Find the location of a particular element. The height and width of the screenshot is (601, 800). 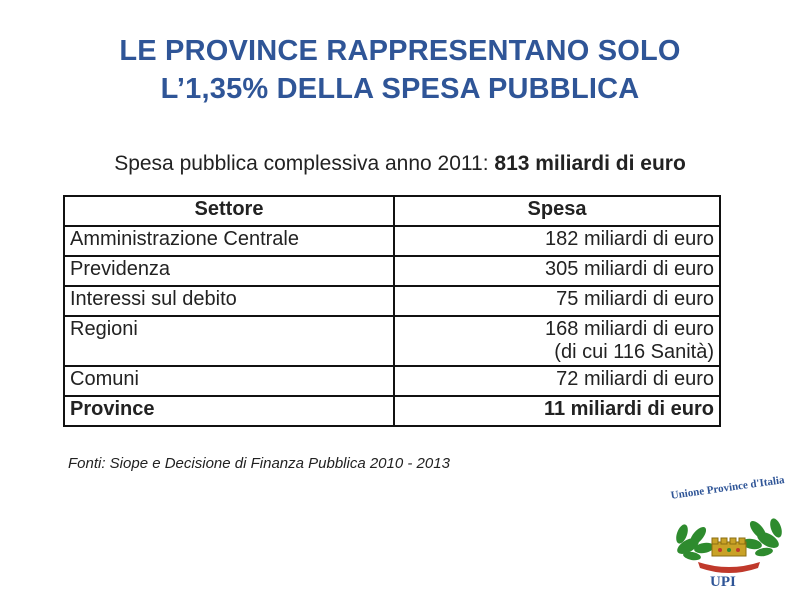

row-spesa-cell: 168 miliardi di euro (di cui 116 Sanità) is located at coordinates (557, 341).